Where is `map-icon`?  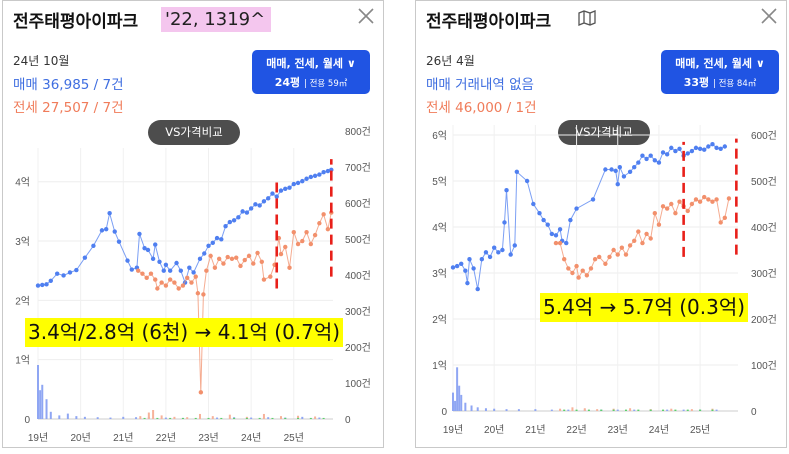
map-icon is located at coordinates (587, 18).